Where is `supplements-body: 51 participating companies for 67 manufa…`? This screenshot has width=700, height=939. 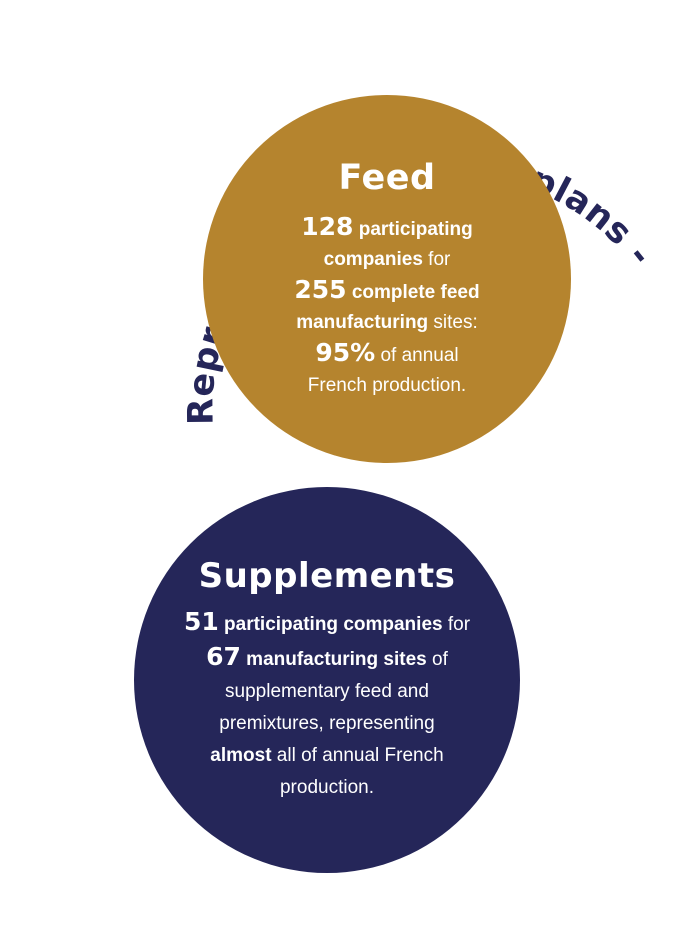 supplements-body: 51 participating companies for 67 manufa… is located at coordinates (327, 705).